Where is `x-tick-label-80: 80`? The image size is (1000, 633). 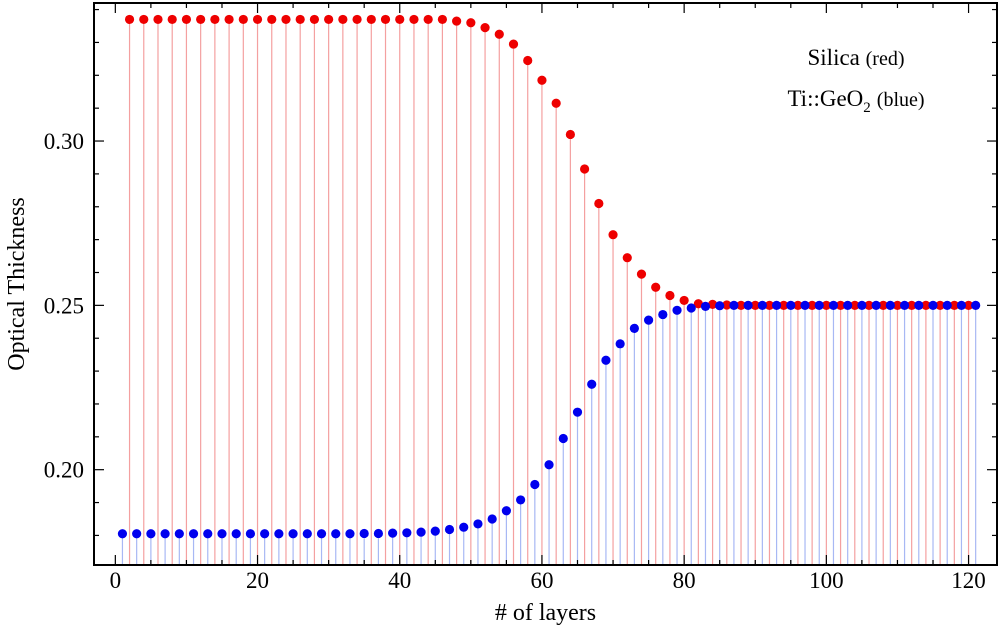 x-tick-label-80: 80 is located at coordinates (684, 580).